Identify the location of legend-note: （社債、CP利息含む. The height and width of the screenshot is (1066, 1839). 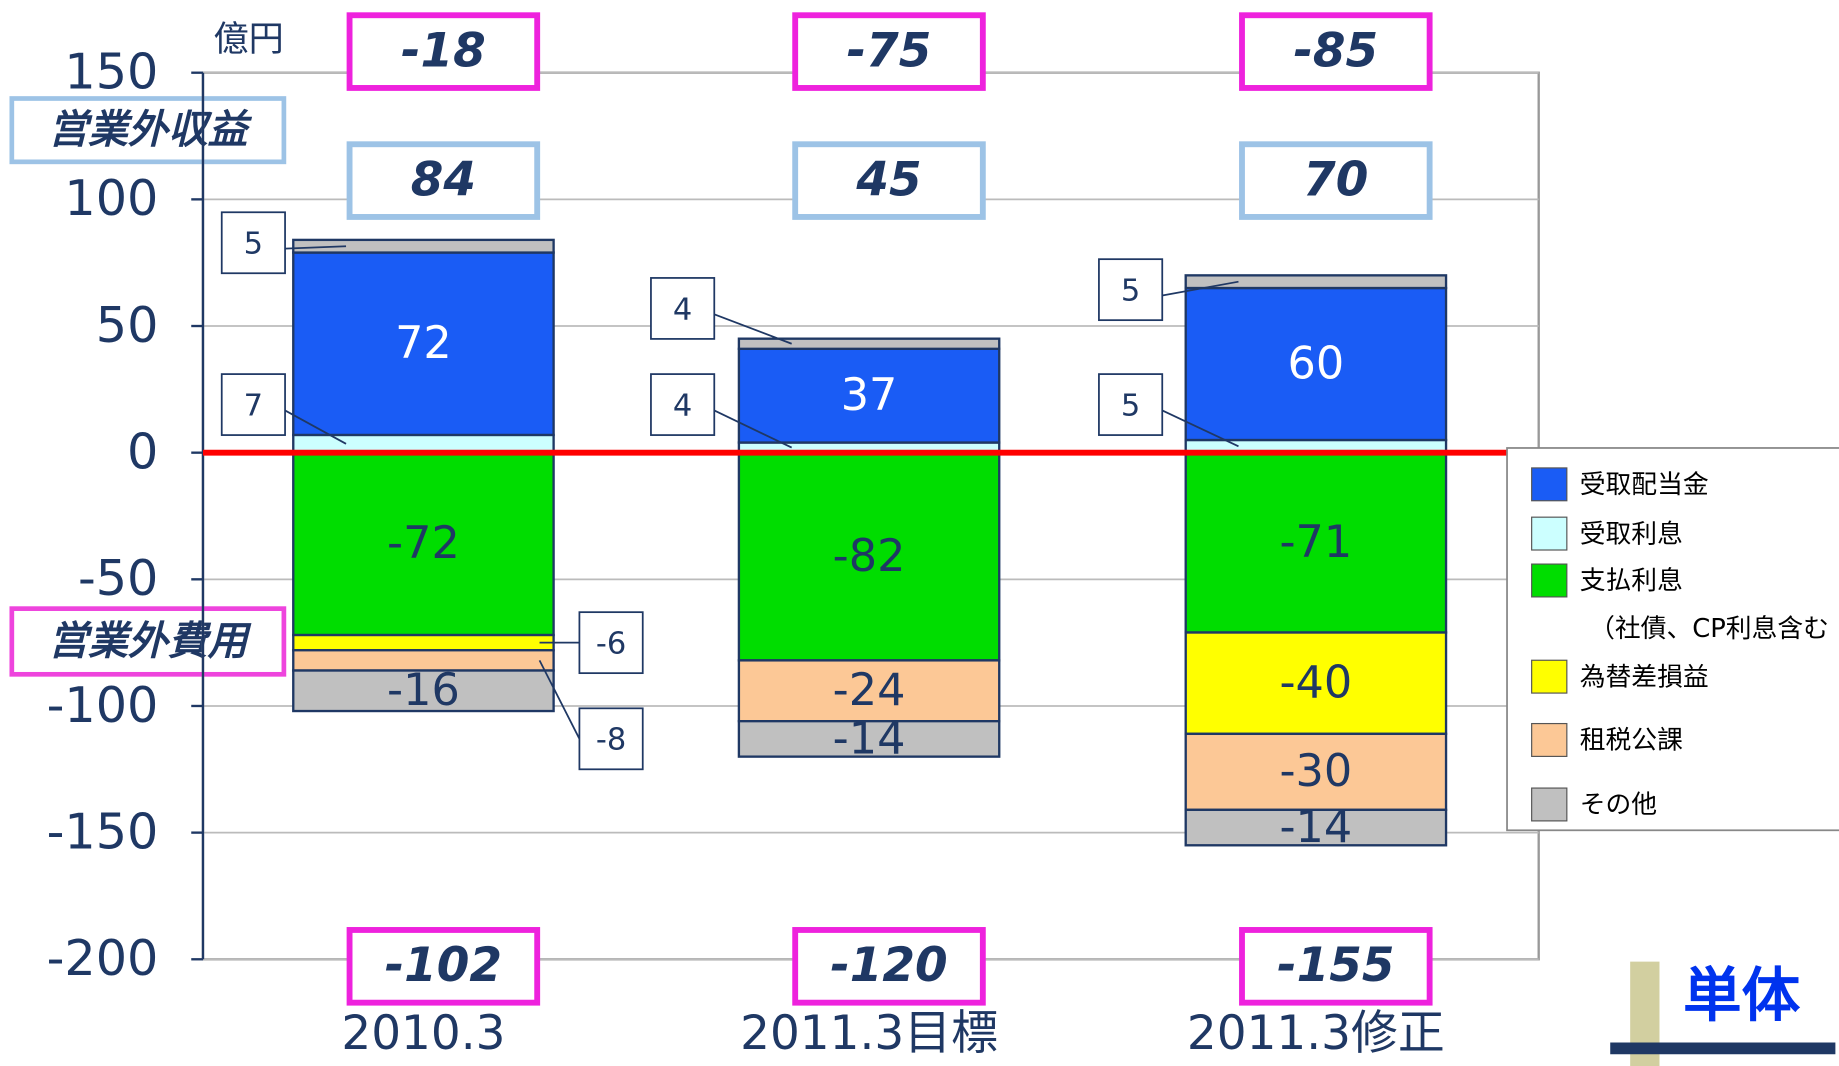
(1709, 629).